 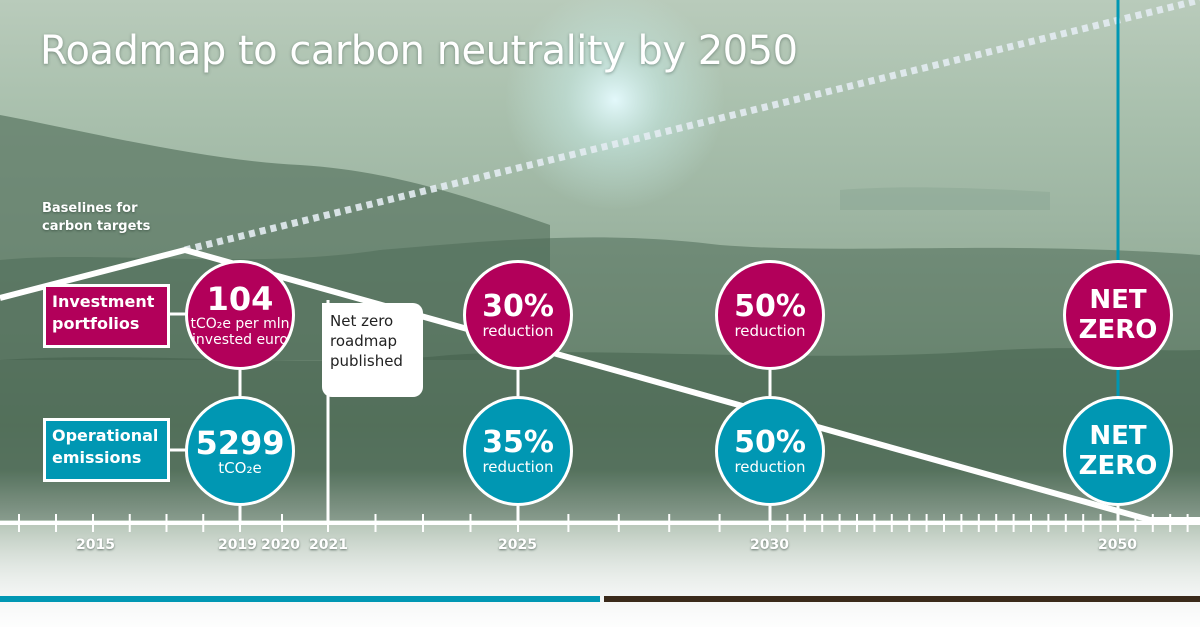 What do you see at coordinates (902, 599) in the screenshot?
I see `brand-bar-dark` at bounding box center [902, 599].